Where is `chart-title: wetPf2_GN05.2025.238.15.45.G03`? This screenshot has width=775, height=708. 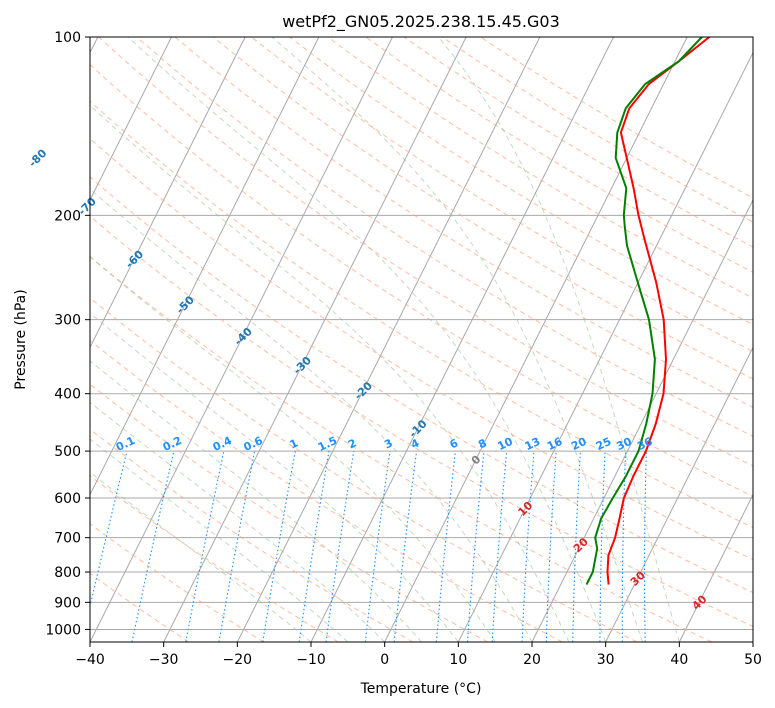
chart-title: wetPf2_GN05.2025.238.15.45.G03 is located at coordinates (421, 22).